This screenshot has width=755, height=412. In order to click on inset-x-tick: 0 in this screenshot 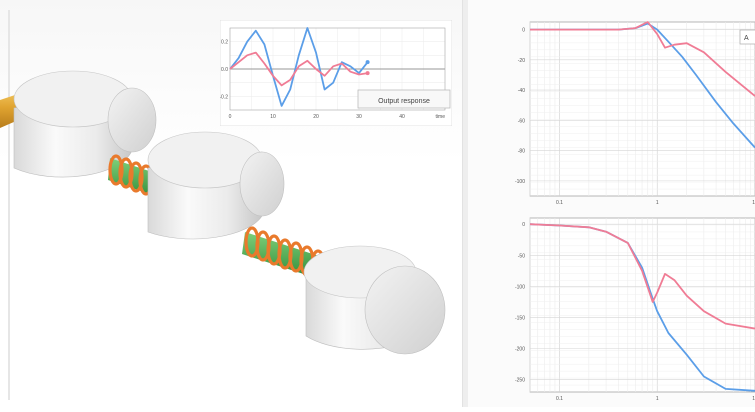, I will do `click(230, 117)`.